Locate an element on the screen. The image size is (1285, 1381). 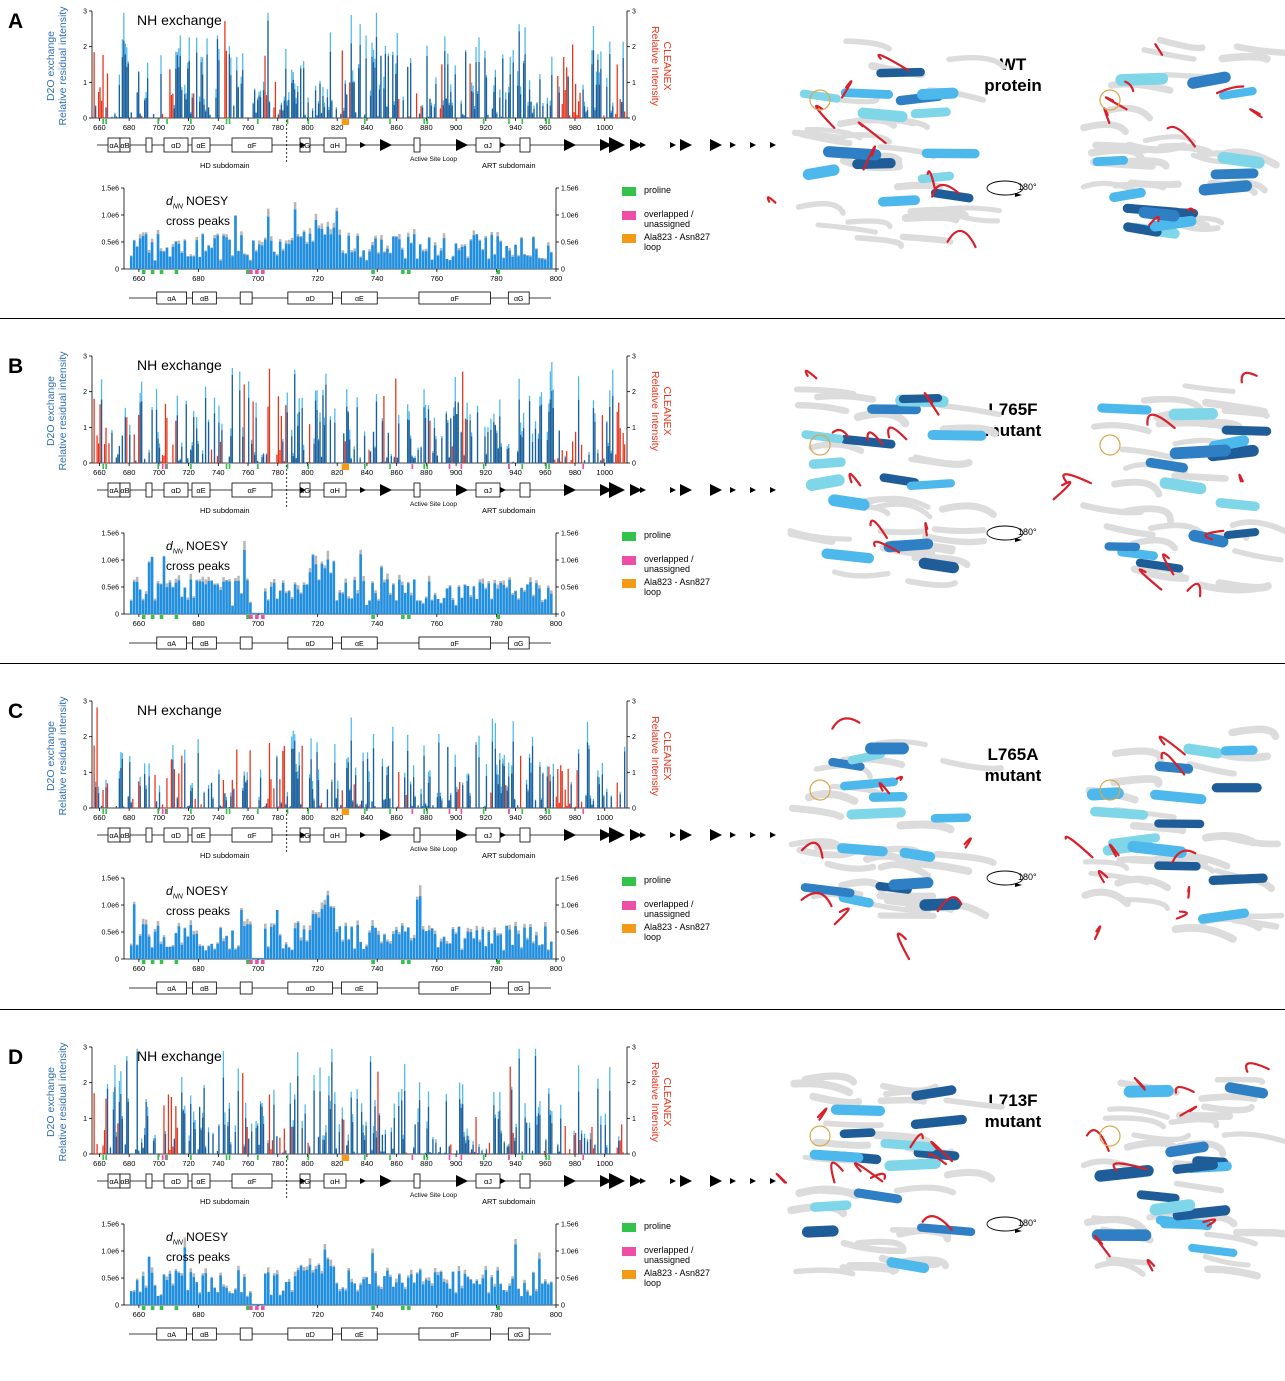
protein-backbone-segment is located at coordinates (1244, 58).